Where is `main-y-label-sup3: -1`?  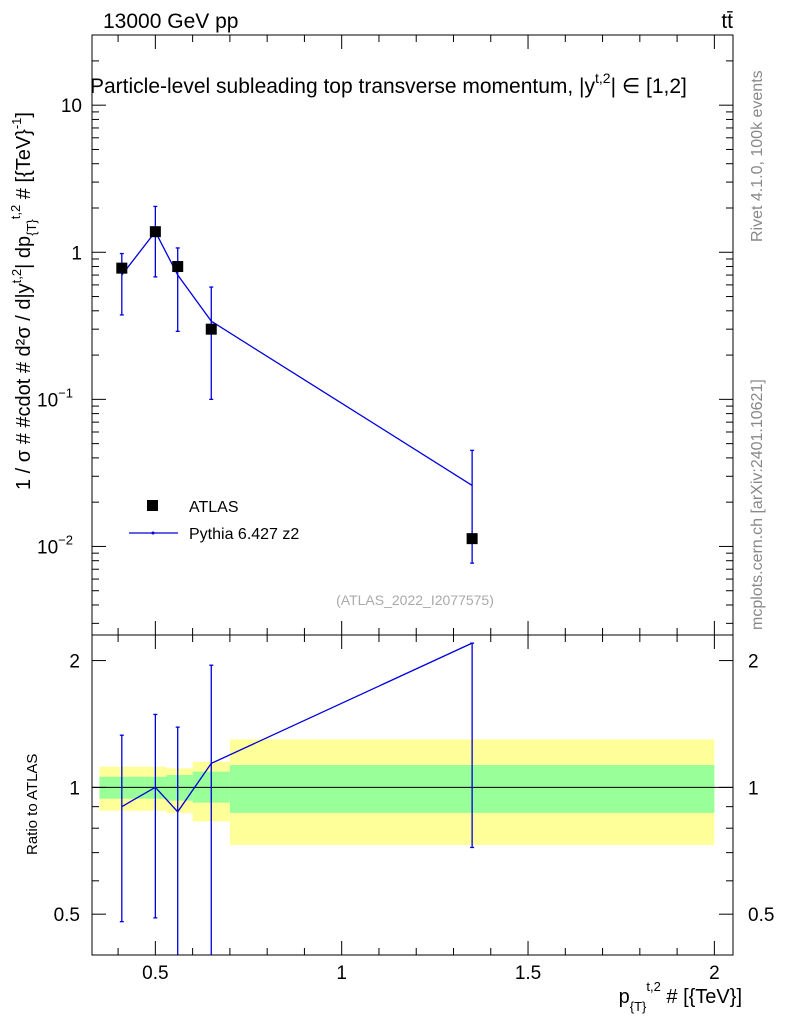
main-y-label-sup3: -1 is located at coordinates (16, 124).